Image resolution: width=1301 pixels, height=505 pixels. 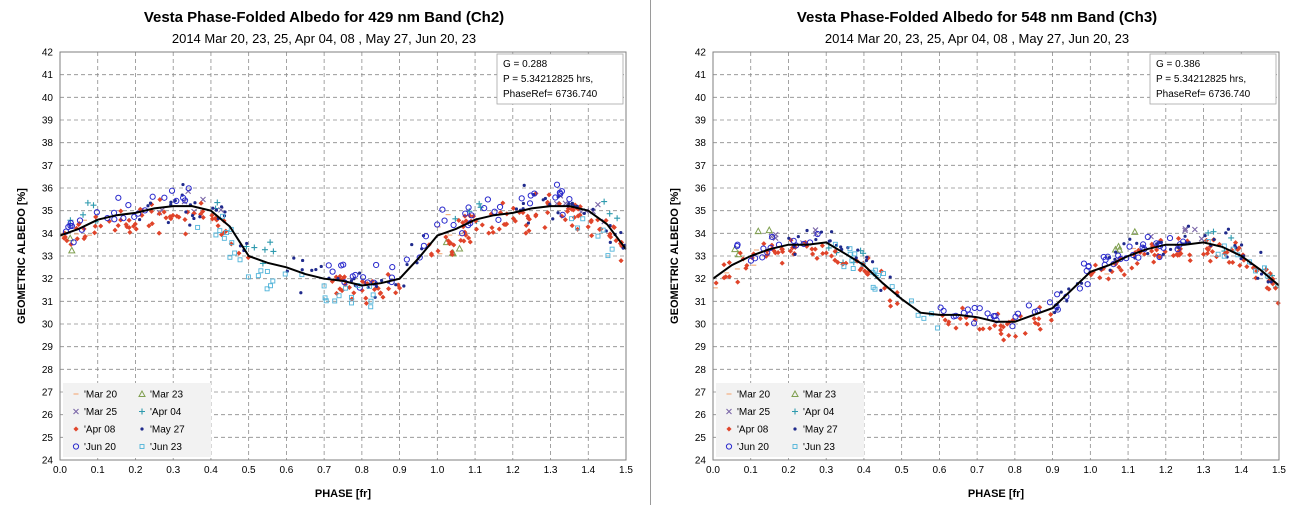 What do you see at coordinates (819, 447) in the screenshot?
I see `legend-label: 'Jun 23` at bounding box center [819, 447].